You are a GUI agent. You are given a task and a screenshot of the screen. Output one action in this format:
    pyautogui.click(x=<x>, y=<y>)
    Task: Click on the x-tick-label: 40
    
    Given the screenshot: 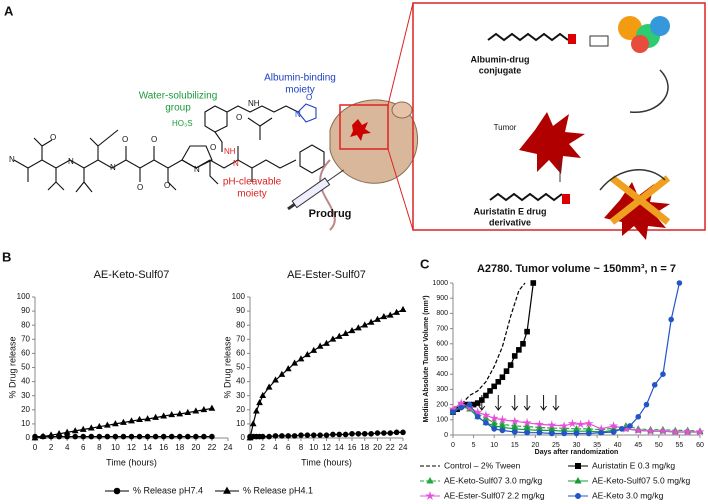 What is the action you would take?
    pyautogui.click(x=618, y=445)
    